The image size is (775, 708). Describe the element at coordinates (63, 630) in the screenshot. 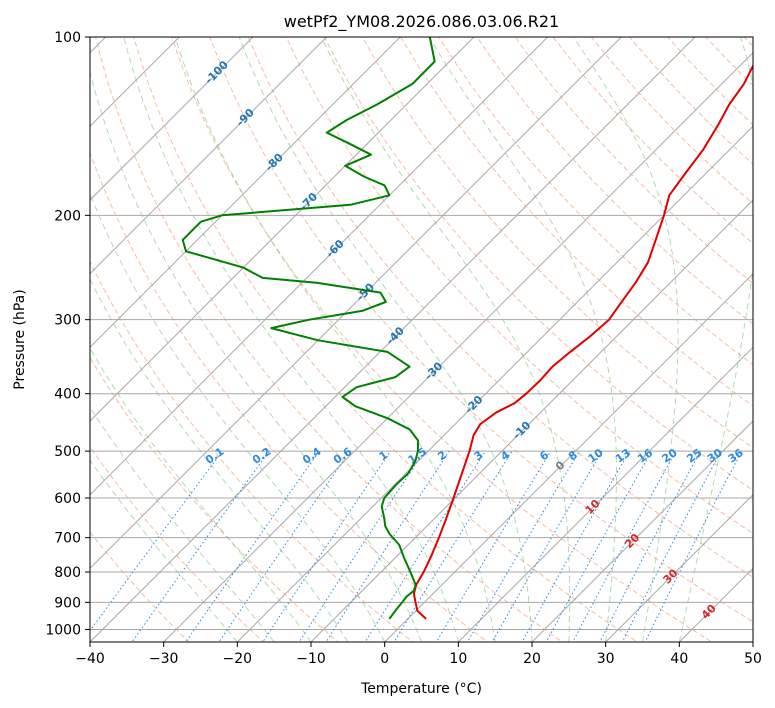

I see `y-tick-label: 1000` at that location.